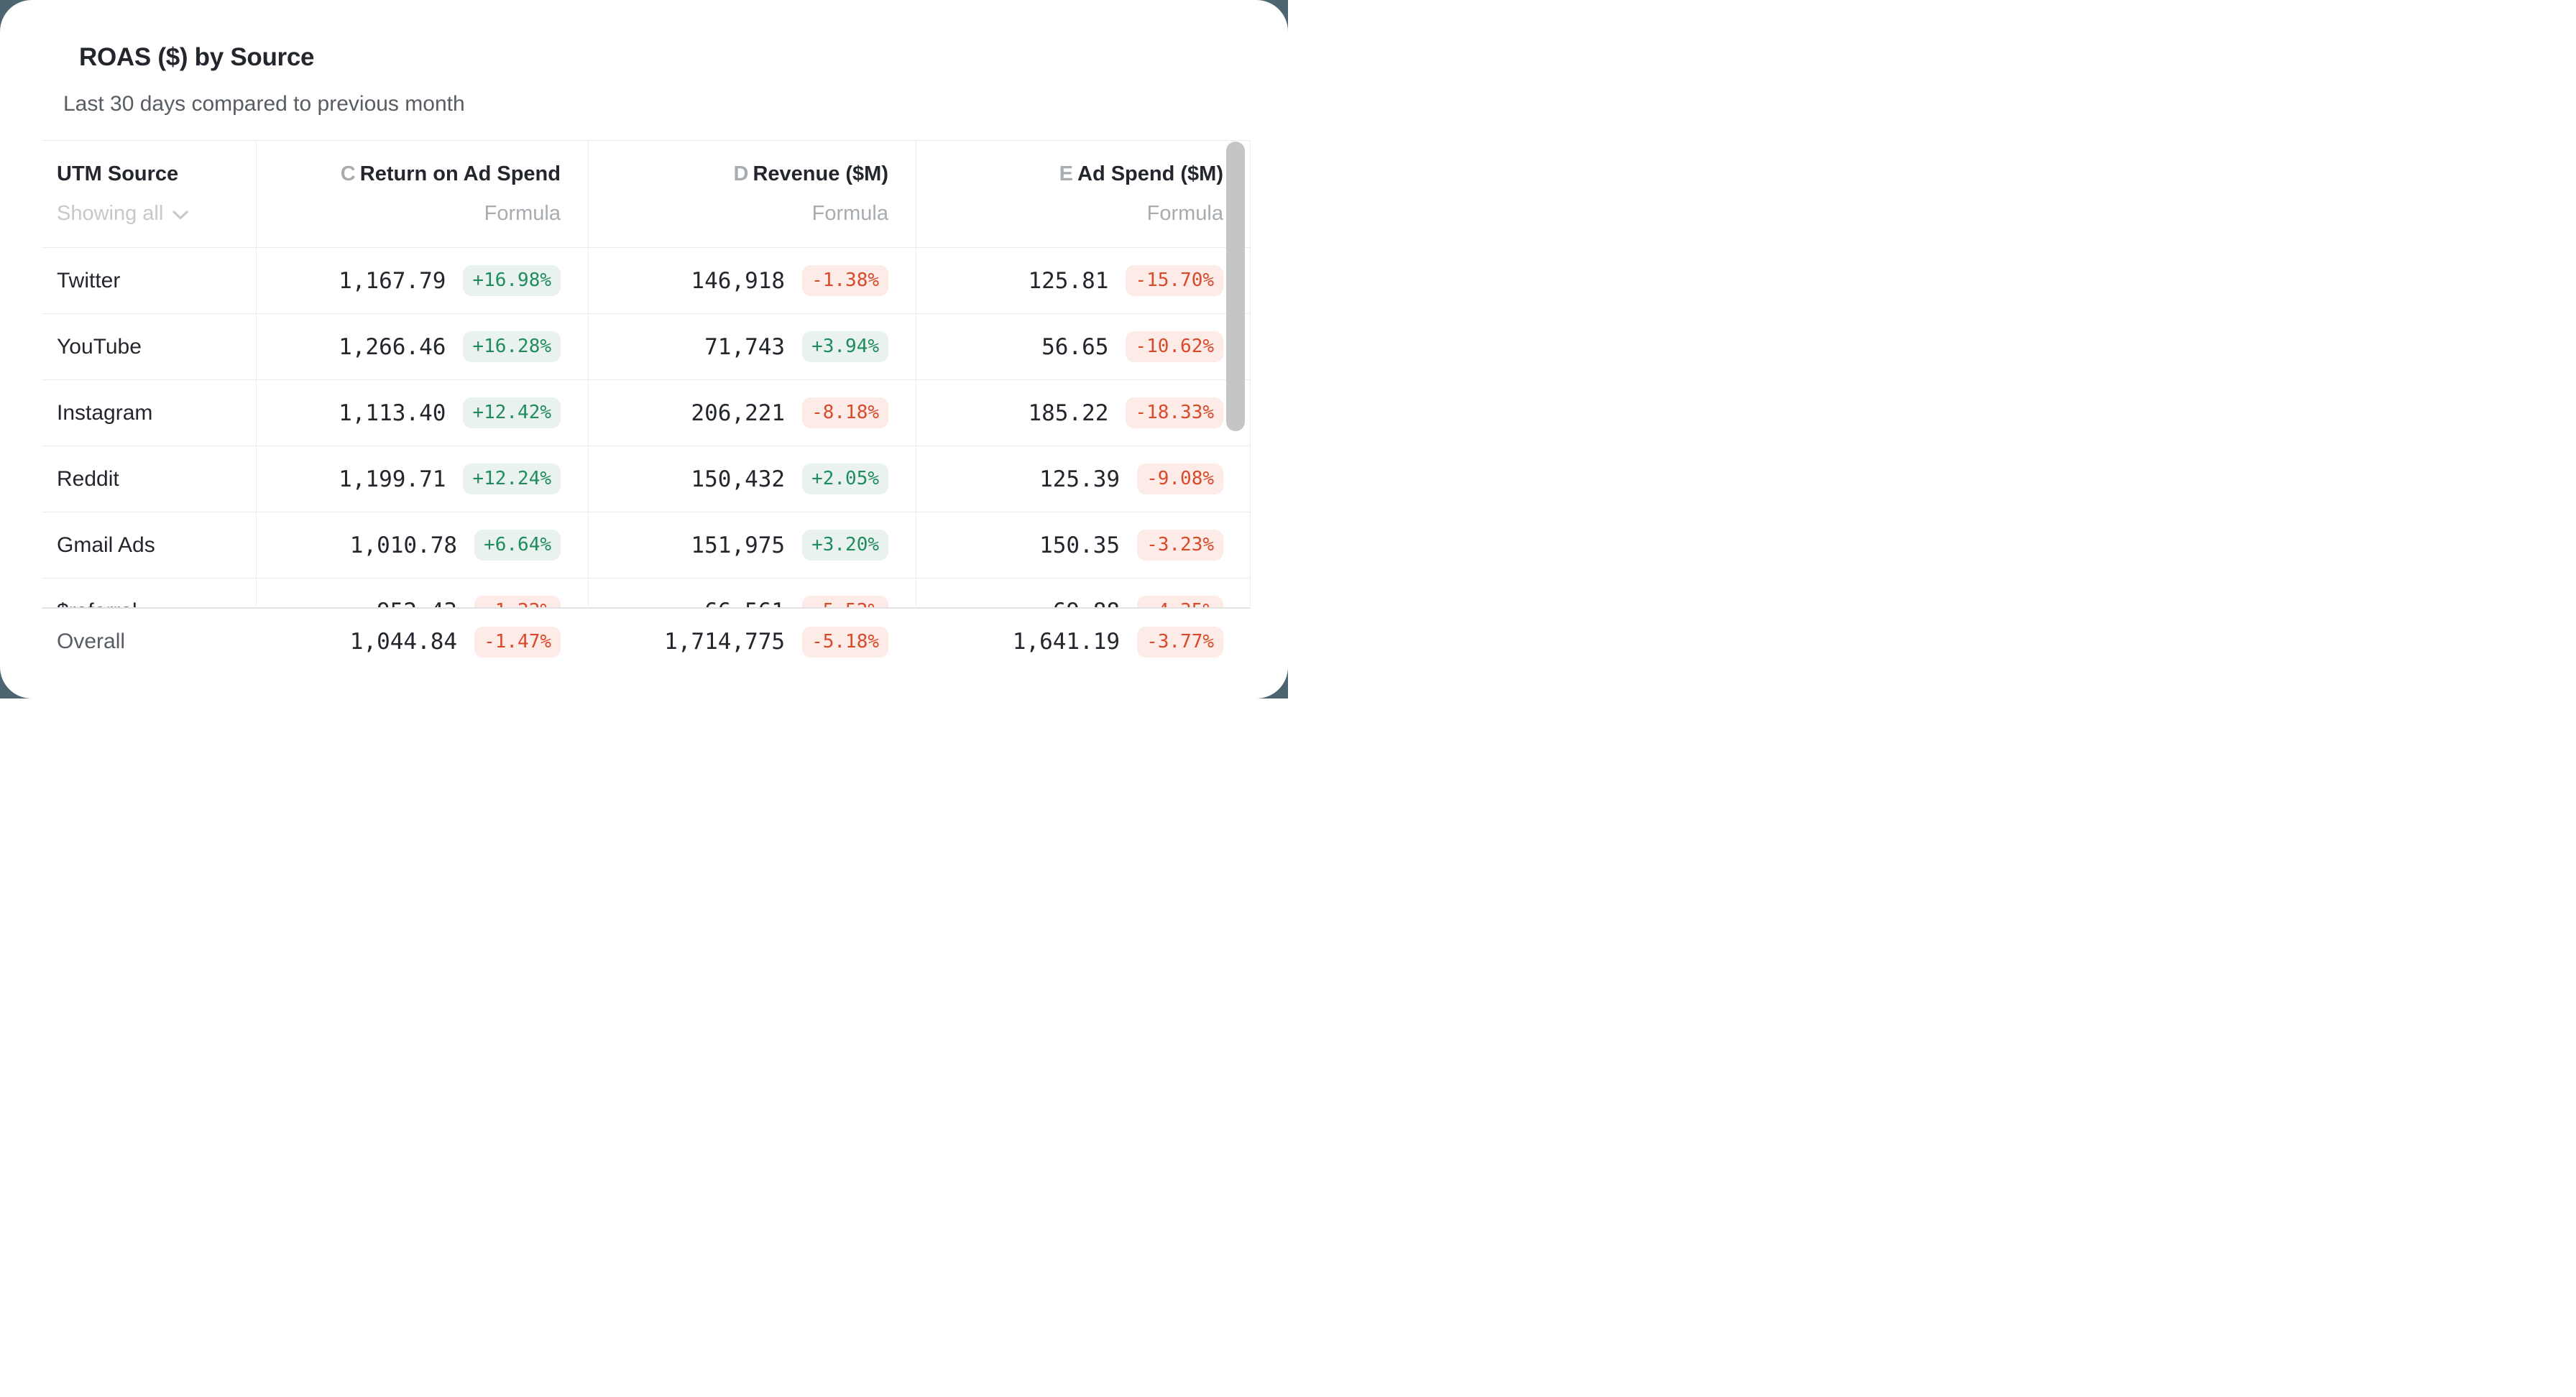 This screenshot has width=2576, height=1397. What do you see at coordinates (845, 642) in the screenshot?
I see `revenue-delta-badge: -5.18%` at bounding box center [845, 642].